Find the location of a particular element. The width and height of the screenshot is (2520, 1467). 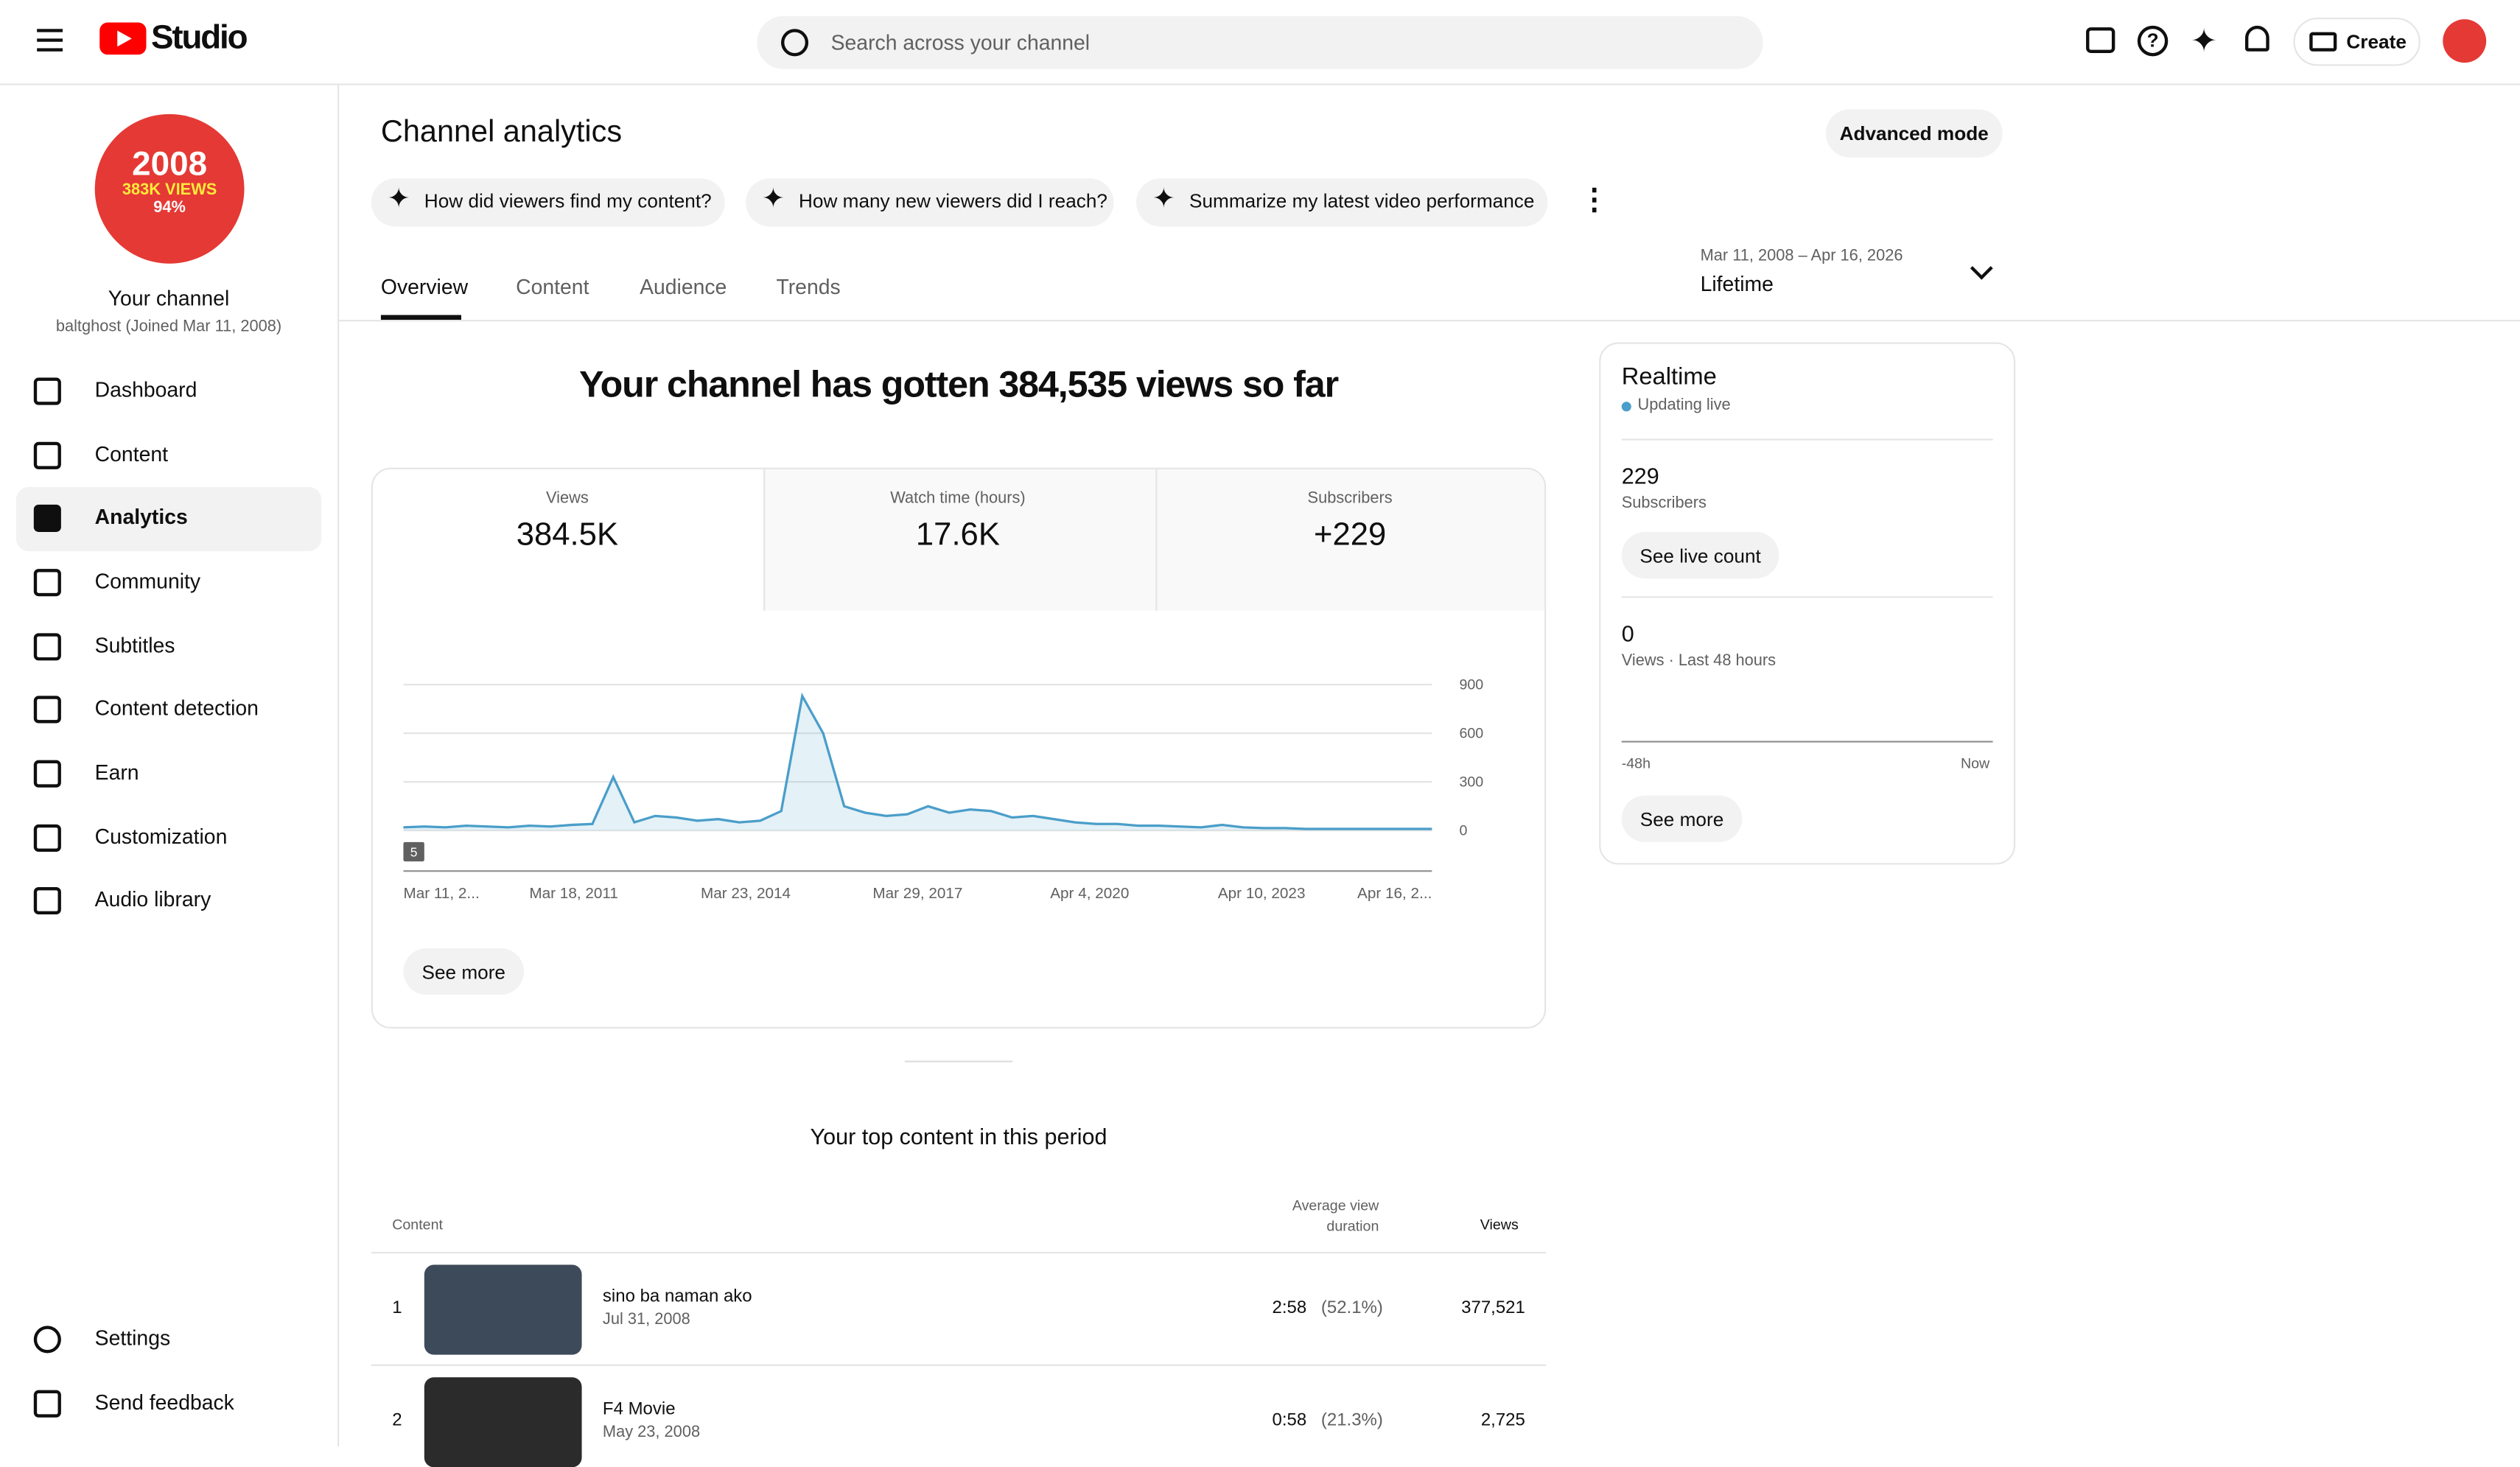

axis-label: -48h is located at coordinates (1636, 763).